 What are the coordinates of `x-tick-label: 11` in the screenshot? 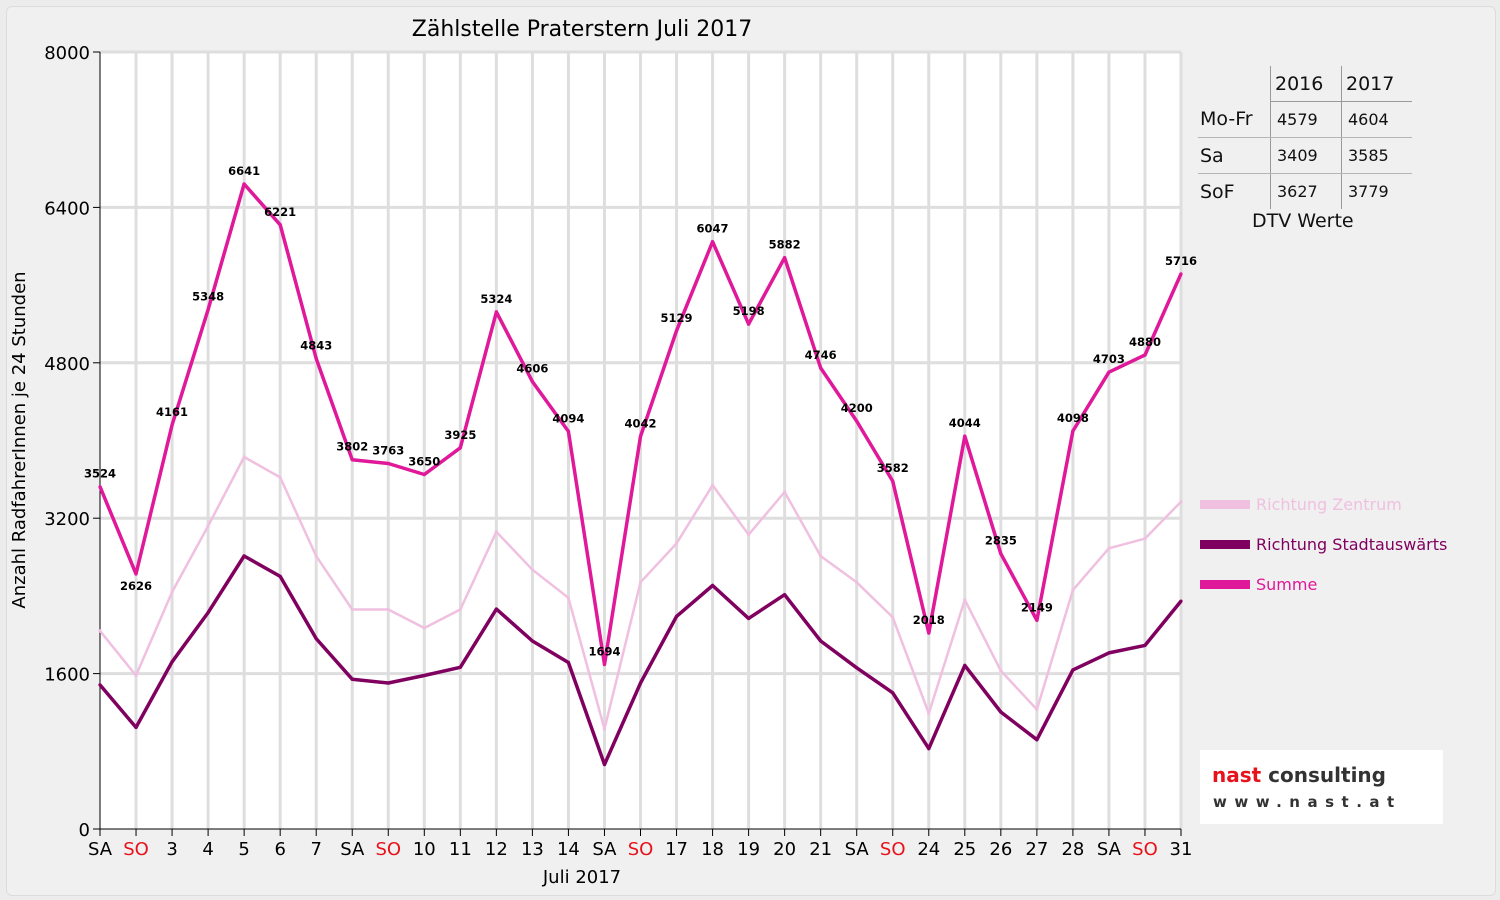 It's located at (460, 849).